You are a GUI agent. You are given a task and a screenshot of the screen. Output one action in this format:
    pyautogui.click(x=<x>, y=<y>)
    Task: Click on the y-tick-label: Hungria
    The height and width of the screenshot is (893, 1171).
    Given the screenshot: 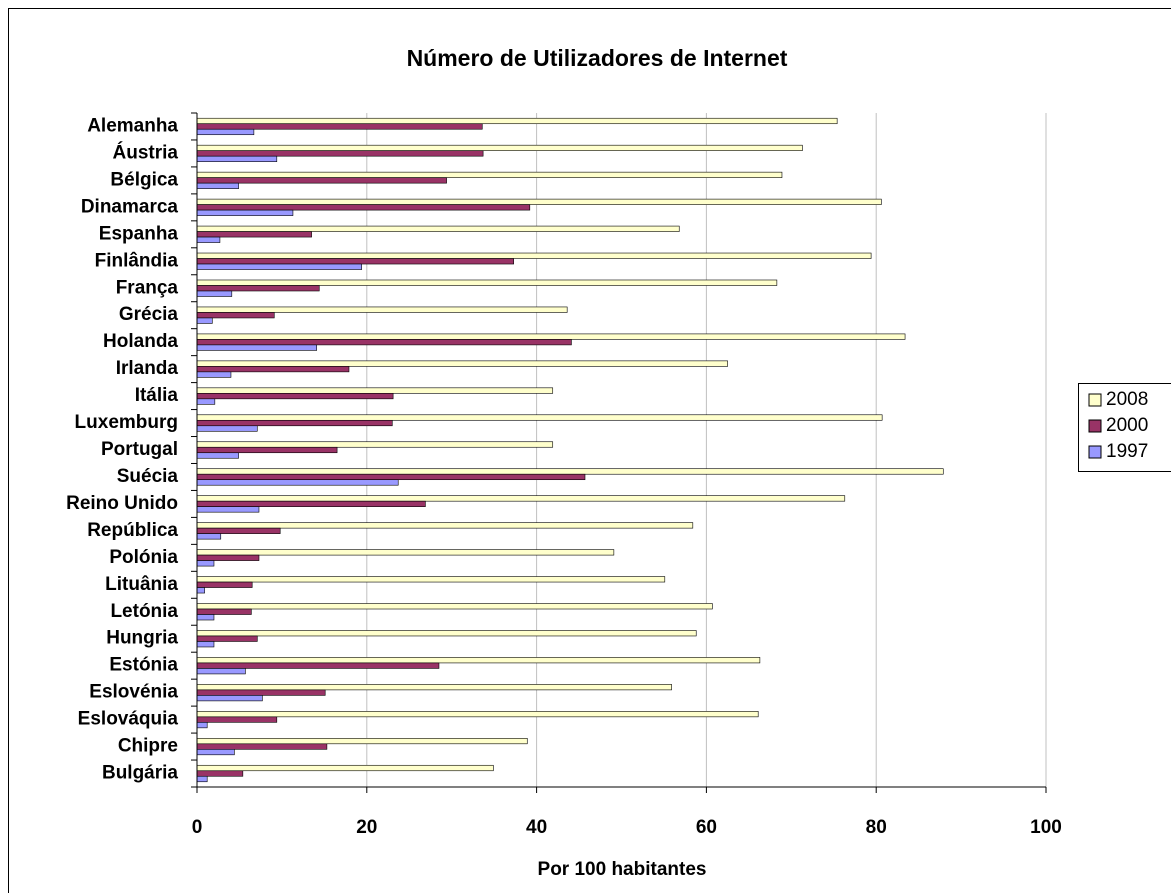 What is the action you would take?
    pyautogui.click(x=142, y=638)
    